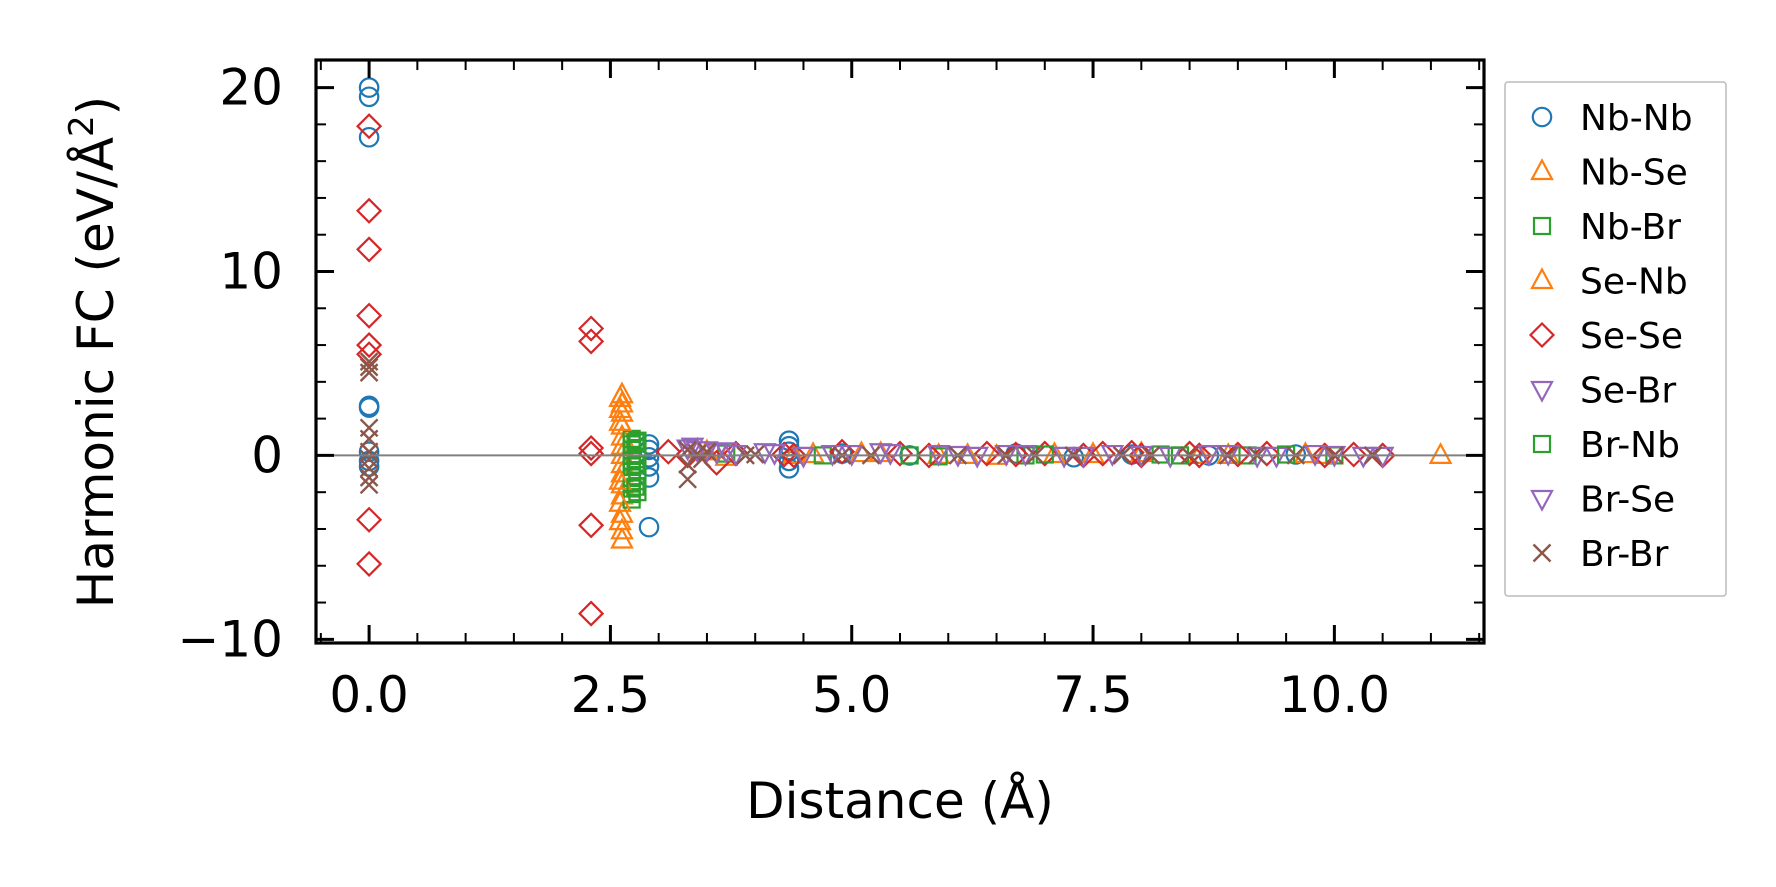 The image size is (1776, 887). I want to click on legend-label: Nb-Br, so click(1630, 227).